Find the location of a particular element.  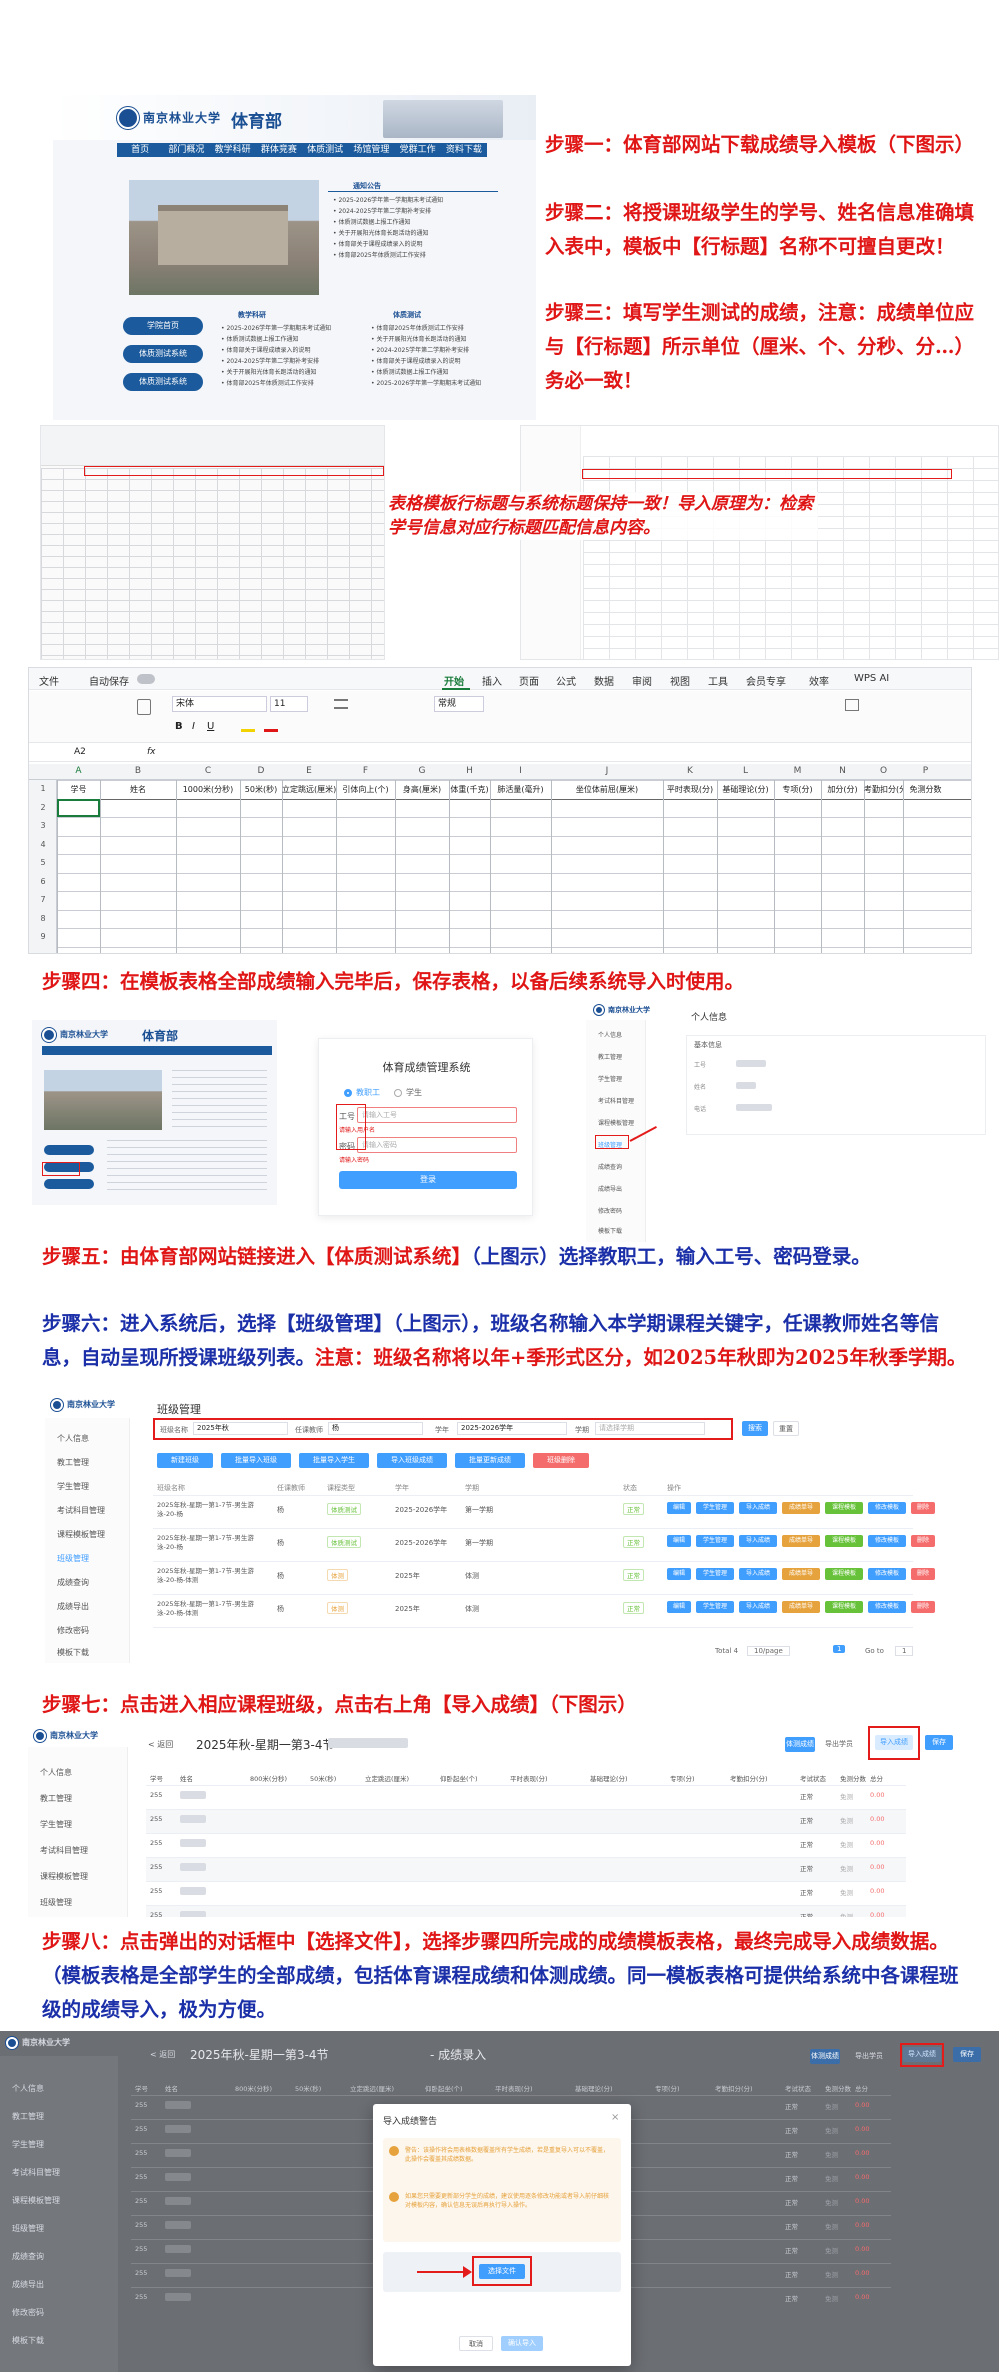

header-cell: 引体向上(个) is located at coordinates (365, 789).